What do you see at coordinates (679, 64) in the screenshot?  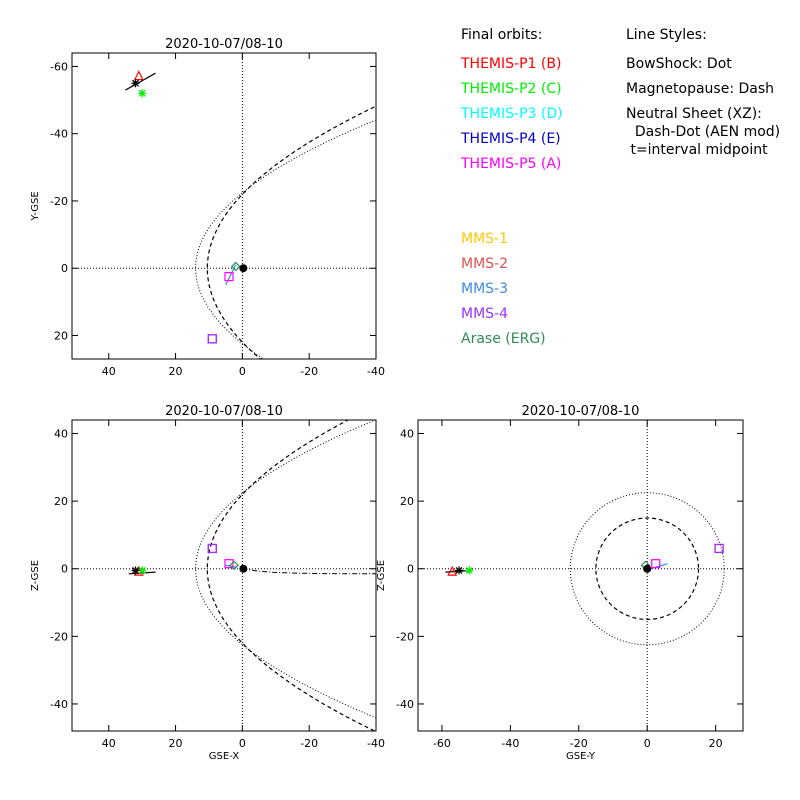 I see `legend-line-style-entry: BowShock: Dot` at bounding box center [679, 64].